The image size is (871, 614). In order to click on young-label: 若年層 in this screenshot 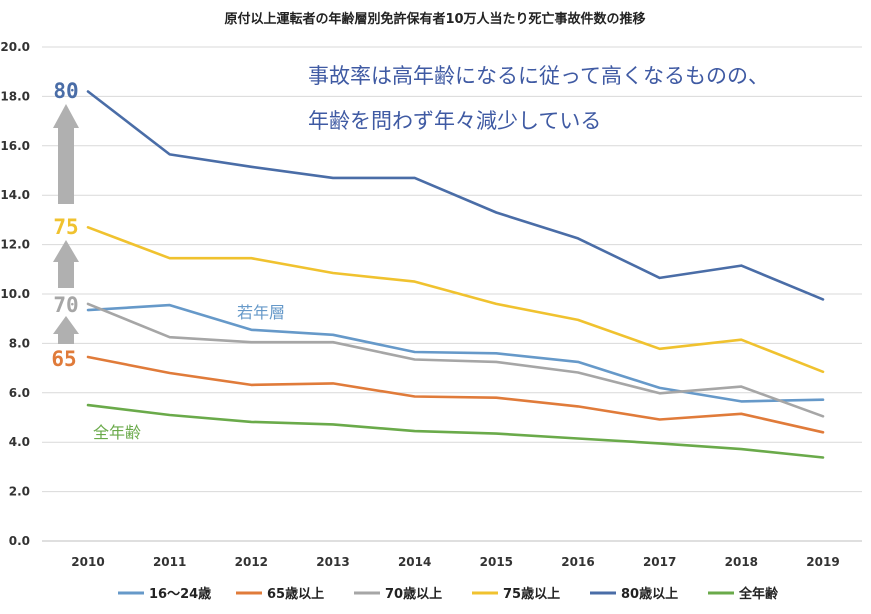, I will do `click(261, 312)`.